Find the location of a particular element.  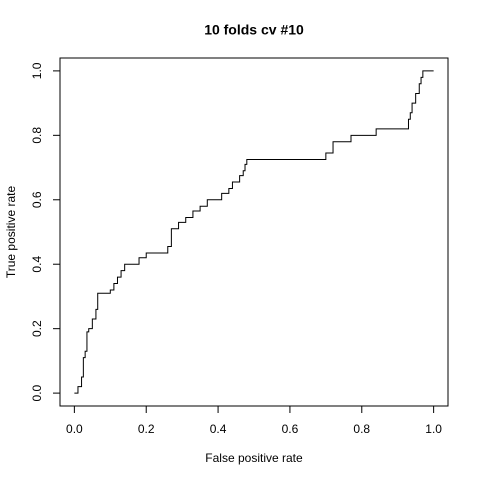

x-tick-label: 0.6 is located at coordinates (290, 429).